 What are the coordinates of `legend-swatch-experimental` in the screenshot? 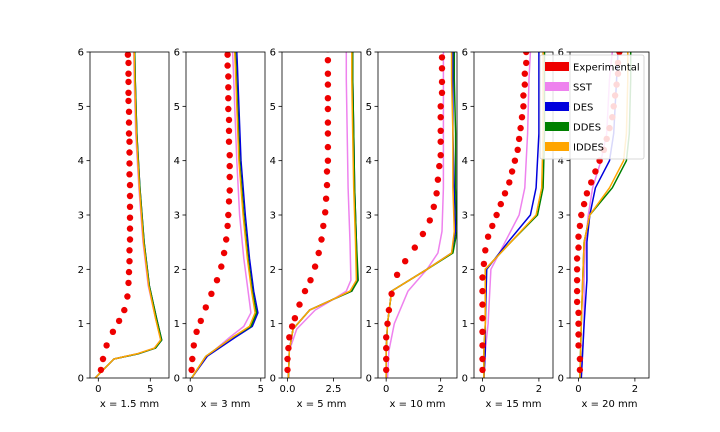 It's located at (557, 66).